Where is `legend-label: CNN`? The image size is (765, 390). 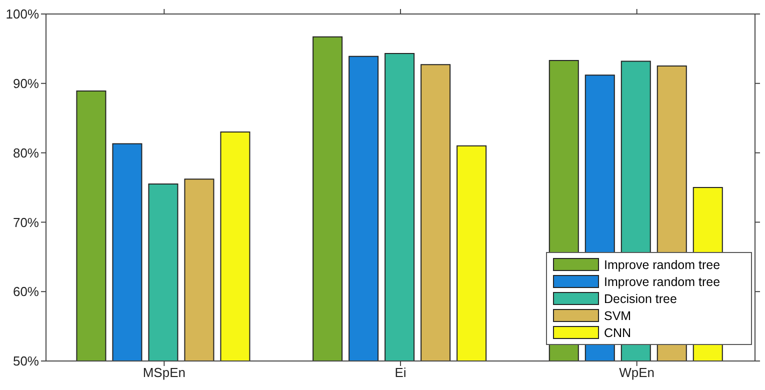 legend-label: CNN is located at coordinates (618, 333).